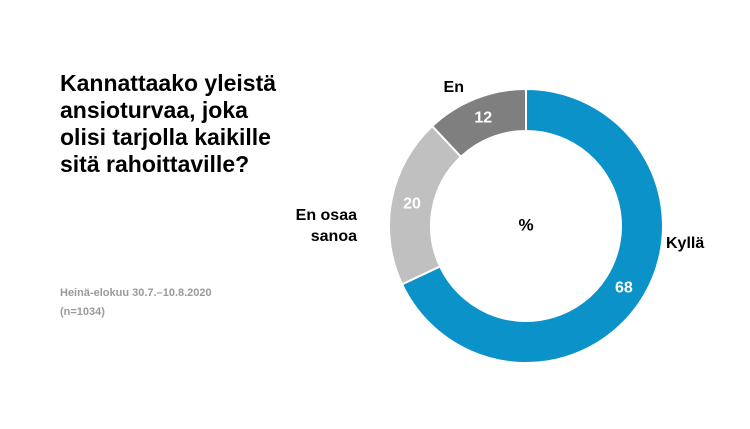 This screenshot has height=429, width=750. What do you see at coordinates (136, 293) in the screenshot?
I see `survey-period-note: Heinä-elokuu 30.7.–10.8.2020` at bounding box center [136, 293].